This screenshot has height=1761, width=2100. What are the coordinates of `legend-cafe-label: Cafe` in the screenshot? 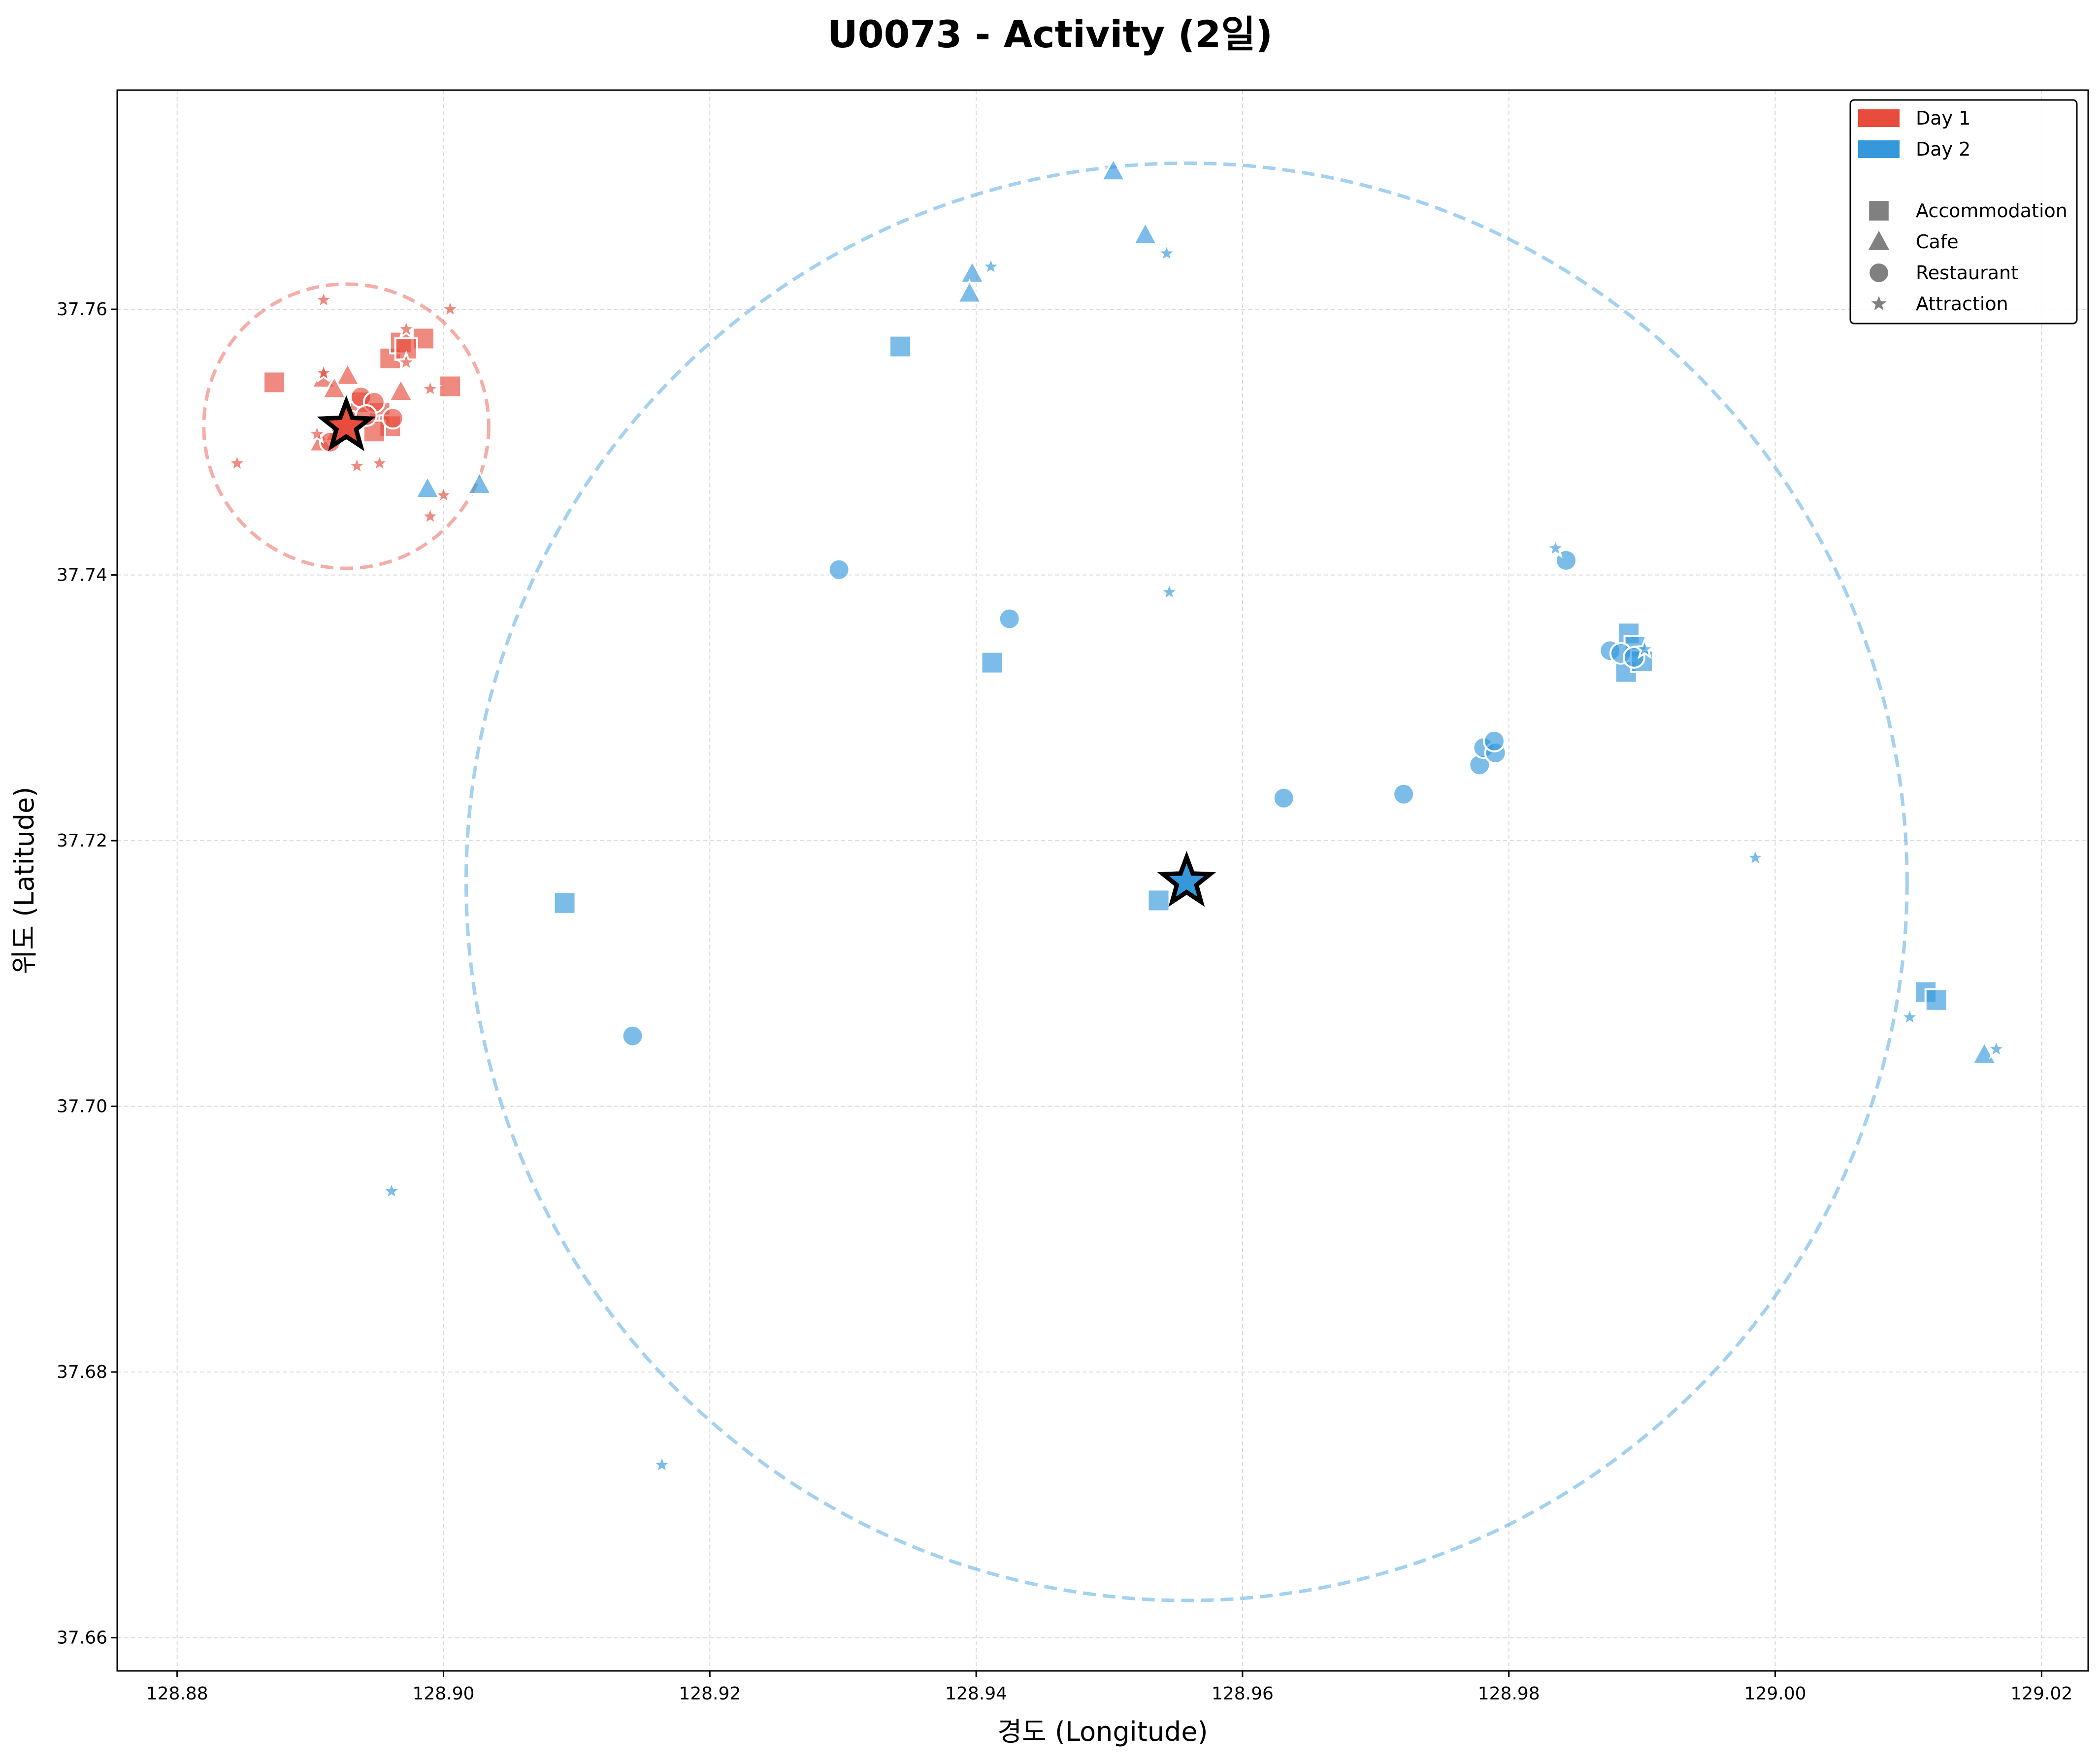 It's located at (1938, 242).